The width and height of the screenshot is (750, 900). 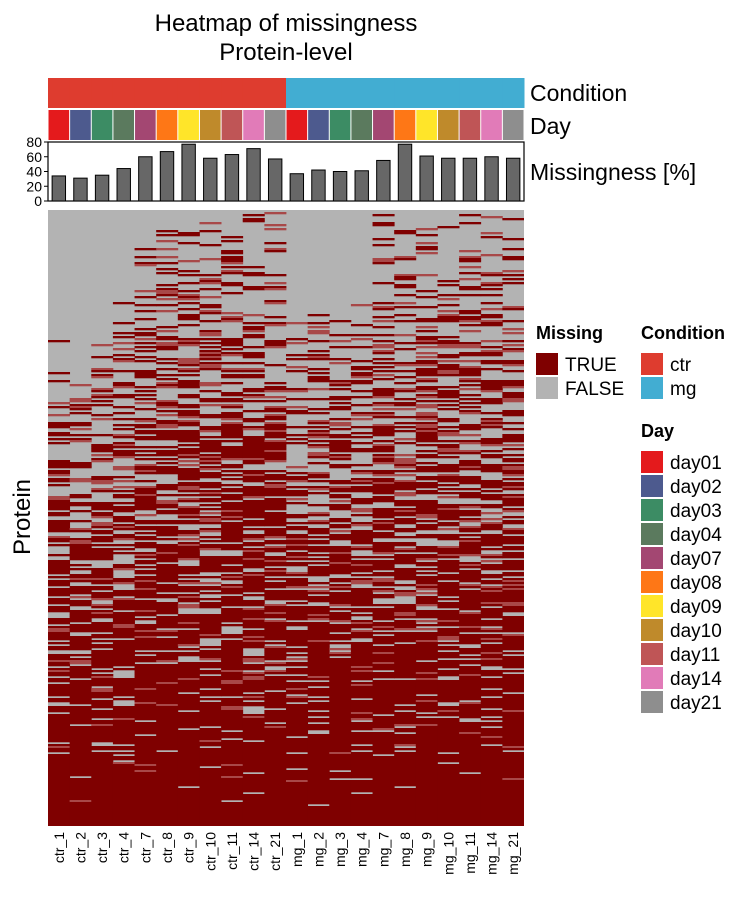 What do you see at coordinates (426, 125) in the screenshot?
I see `day-cell` at bounding box center [426, 125].